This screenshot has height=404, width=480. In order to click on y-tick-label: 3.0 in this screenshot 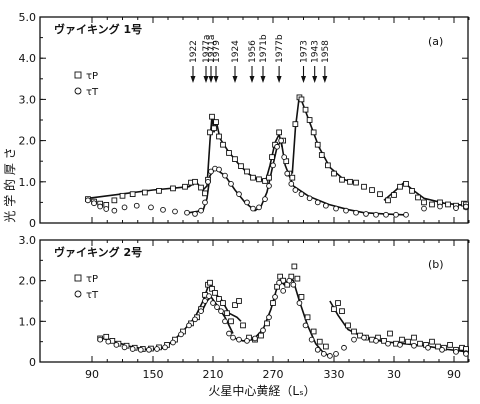, I will do `click(28, 99)`.